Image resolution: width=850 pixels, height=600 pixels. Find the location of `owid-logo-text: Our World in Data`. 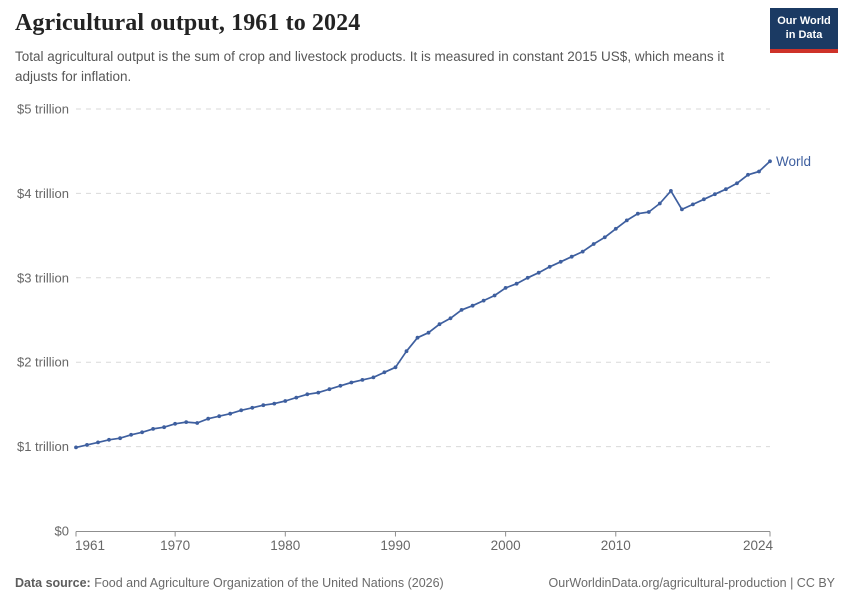

owid-logo-text: Our World in Data is located at coordinates (804, 28).